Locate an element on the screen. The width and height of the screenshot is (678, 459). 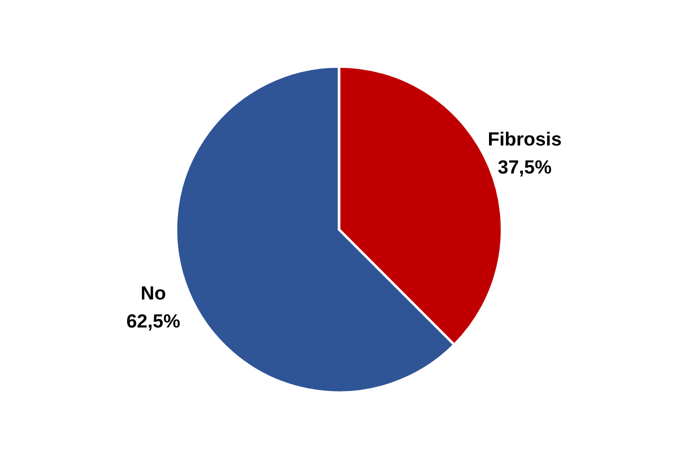
slice-label: Fibrosis is located at coordinates (525, 140).